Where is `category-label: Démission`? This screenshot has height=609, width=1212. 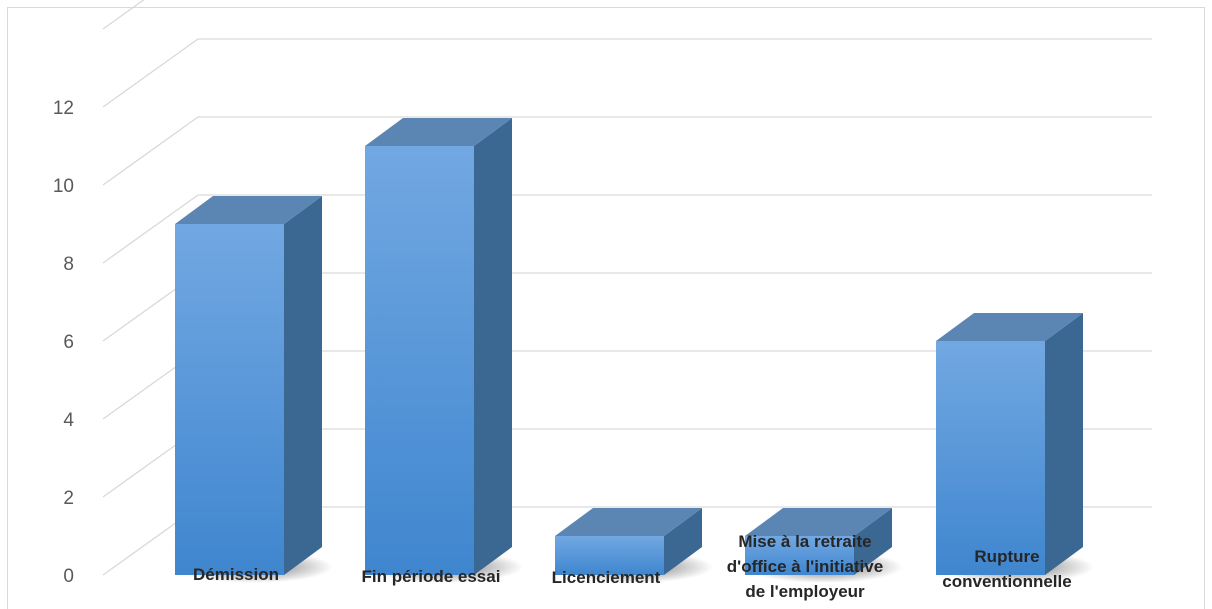 category-label: Démission is located at coordinates (236, 574).